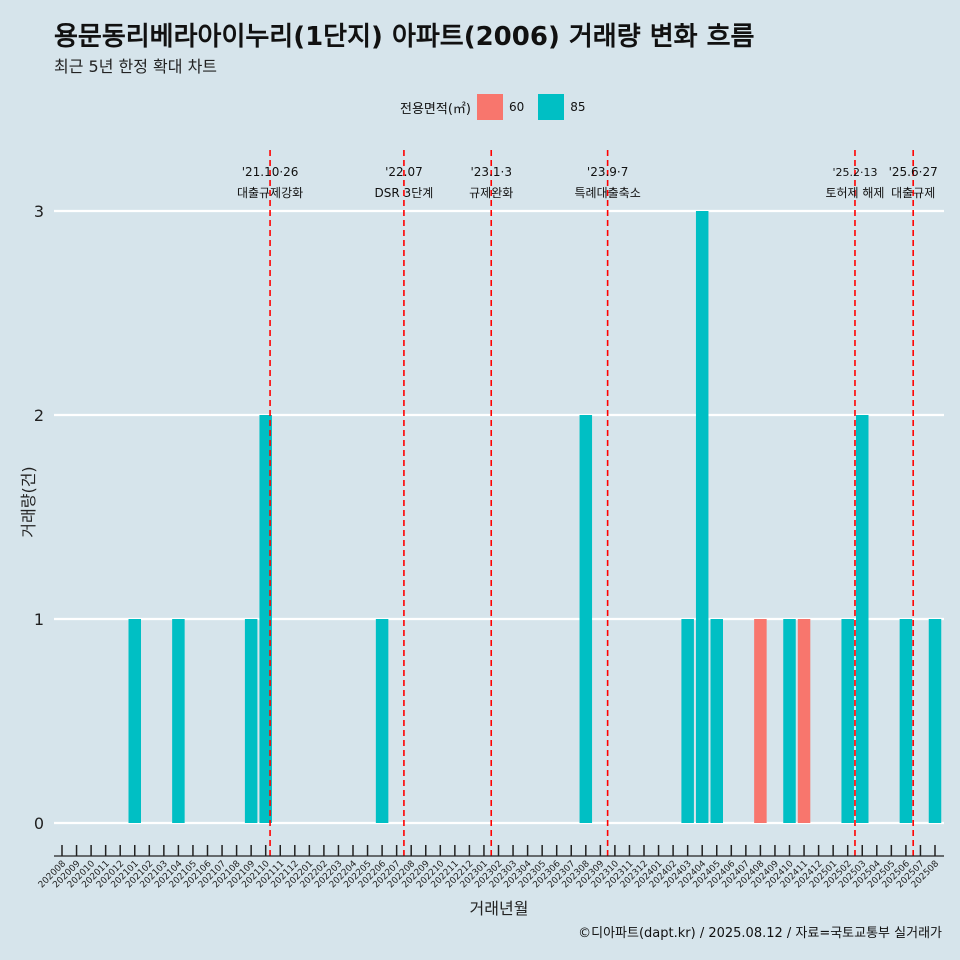 The image size is (960, 960). What do you see at coordinates (499, 908) in the screenshot?
I see `x-axis-title: 거래년월` at bounding box center [499, 908].